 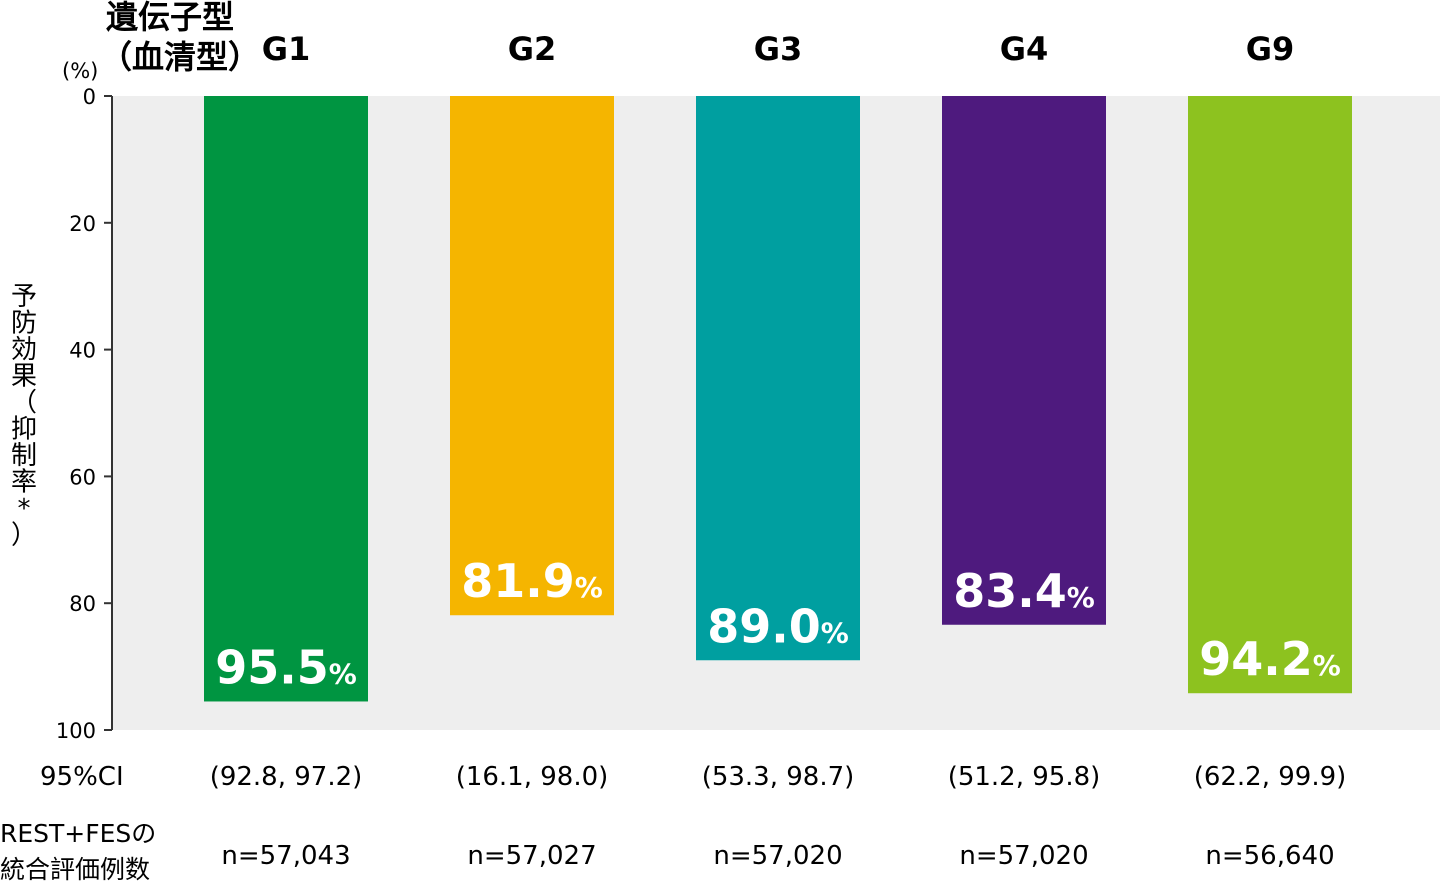 I want to click on n-row-label-line1: REST+FESの, so click(x=78, y=833).